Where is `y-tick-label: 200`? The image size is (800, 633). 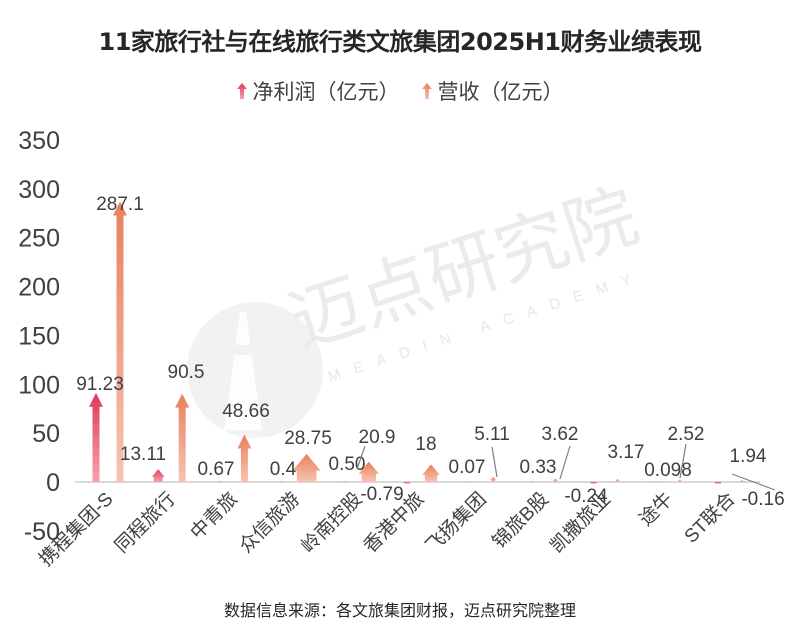 y-tick-label: 200 is located at coordinates (39, 288).